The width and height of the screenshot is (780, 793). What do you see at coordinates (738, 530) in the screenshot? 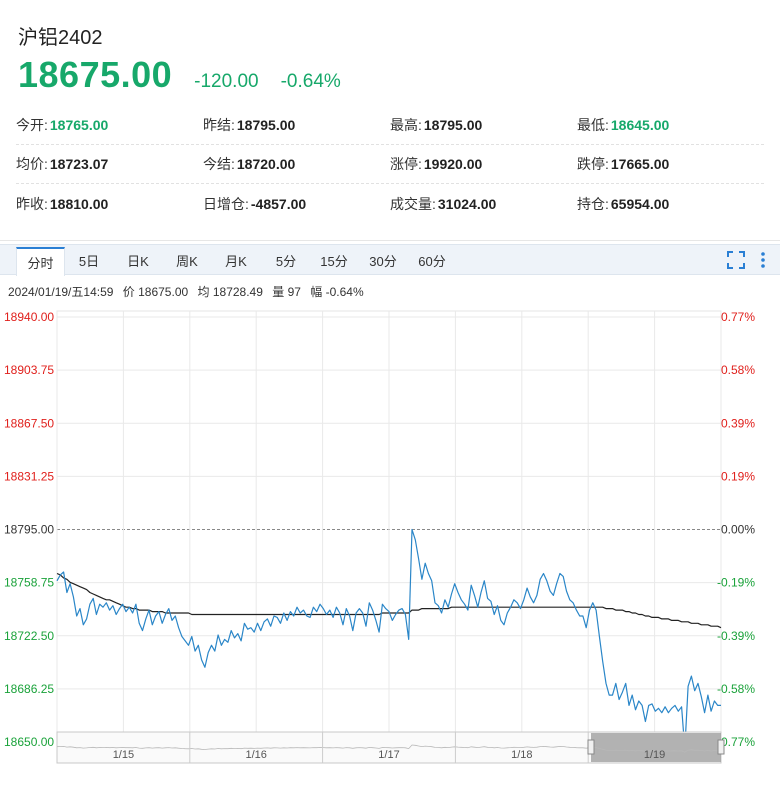
I see `y-tick-label-right: 0.00%` at bounding box center [738, 530].